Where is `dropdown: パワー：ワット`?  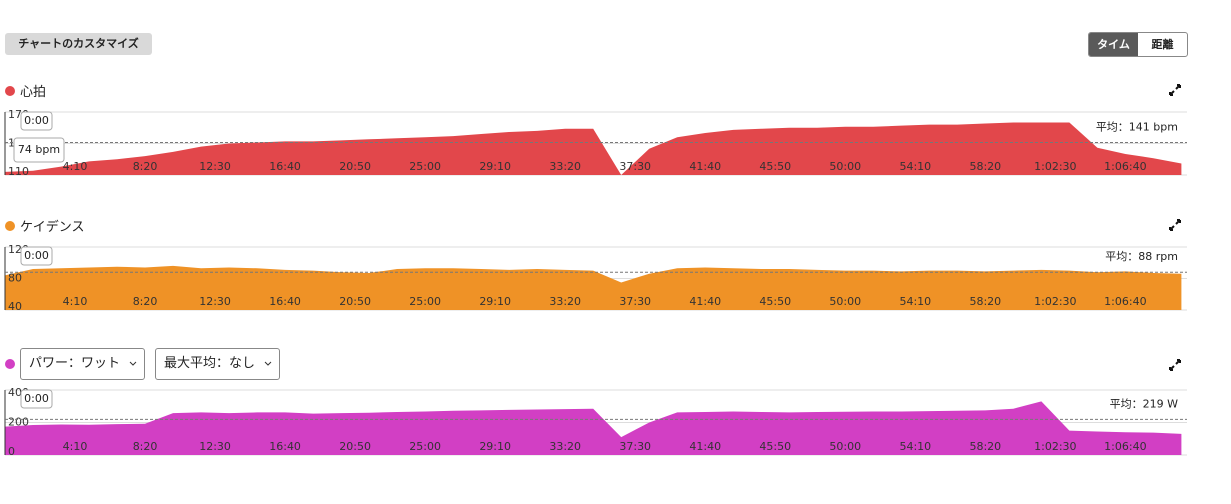
dropdown: パワー：ワット is located at coordinates (83, 364).